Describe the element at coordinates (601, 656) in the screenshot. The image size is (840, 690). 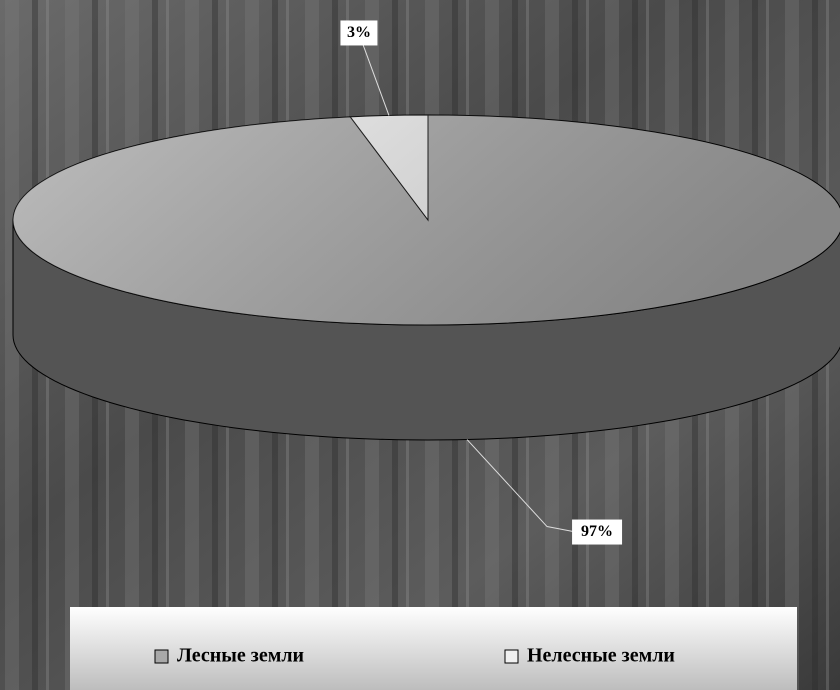
I see `legend-label: Нелесные земли` at that location.